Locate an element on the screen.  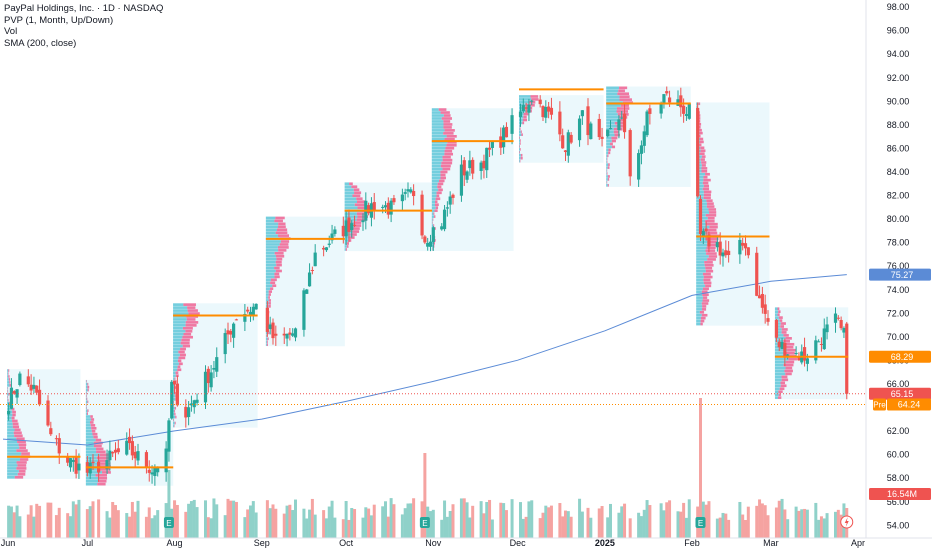
indicator-sma: SMA (200, close) is located at coordinates (40, 43).